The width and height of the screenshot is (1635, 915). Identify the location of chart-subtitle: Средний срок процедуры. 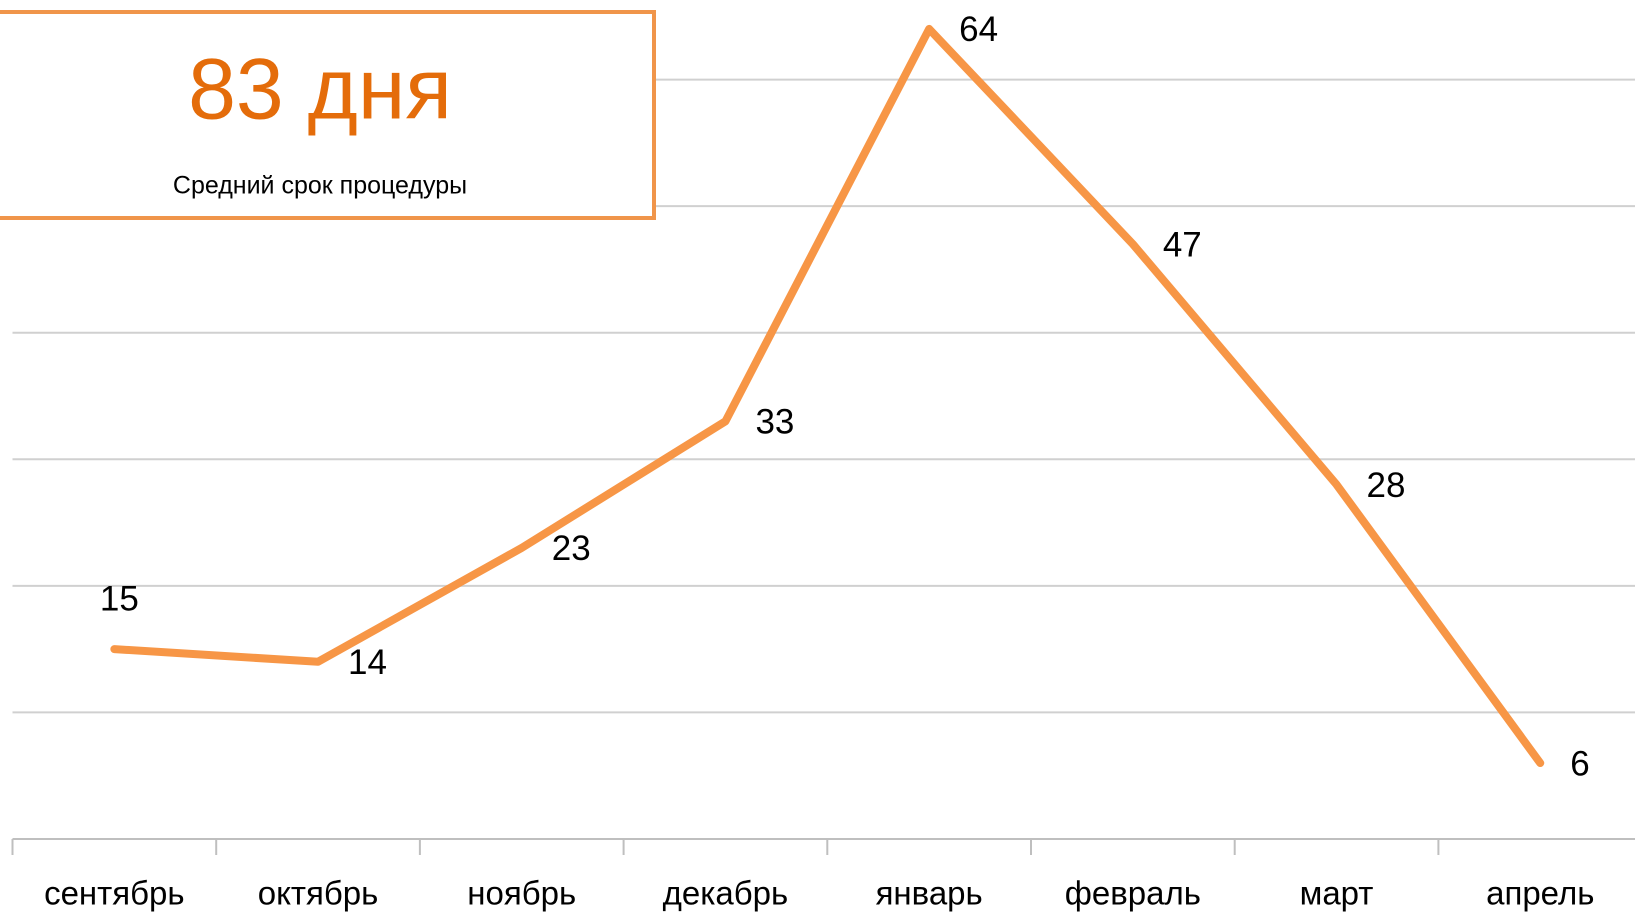
(320, 186).